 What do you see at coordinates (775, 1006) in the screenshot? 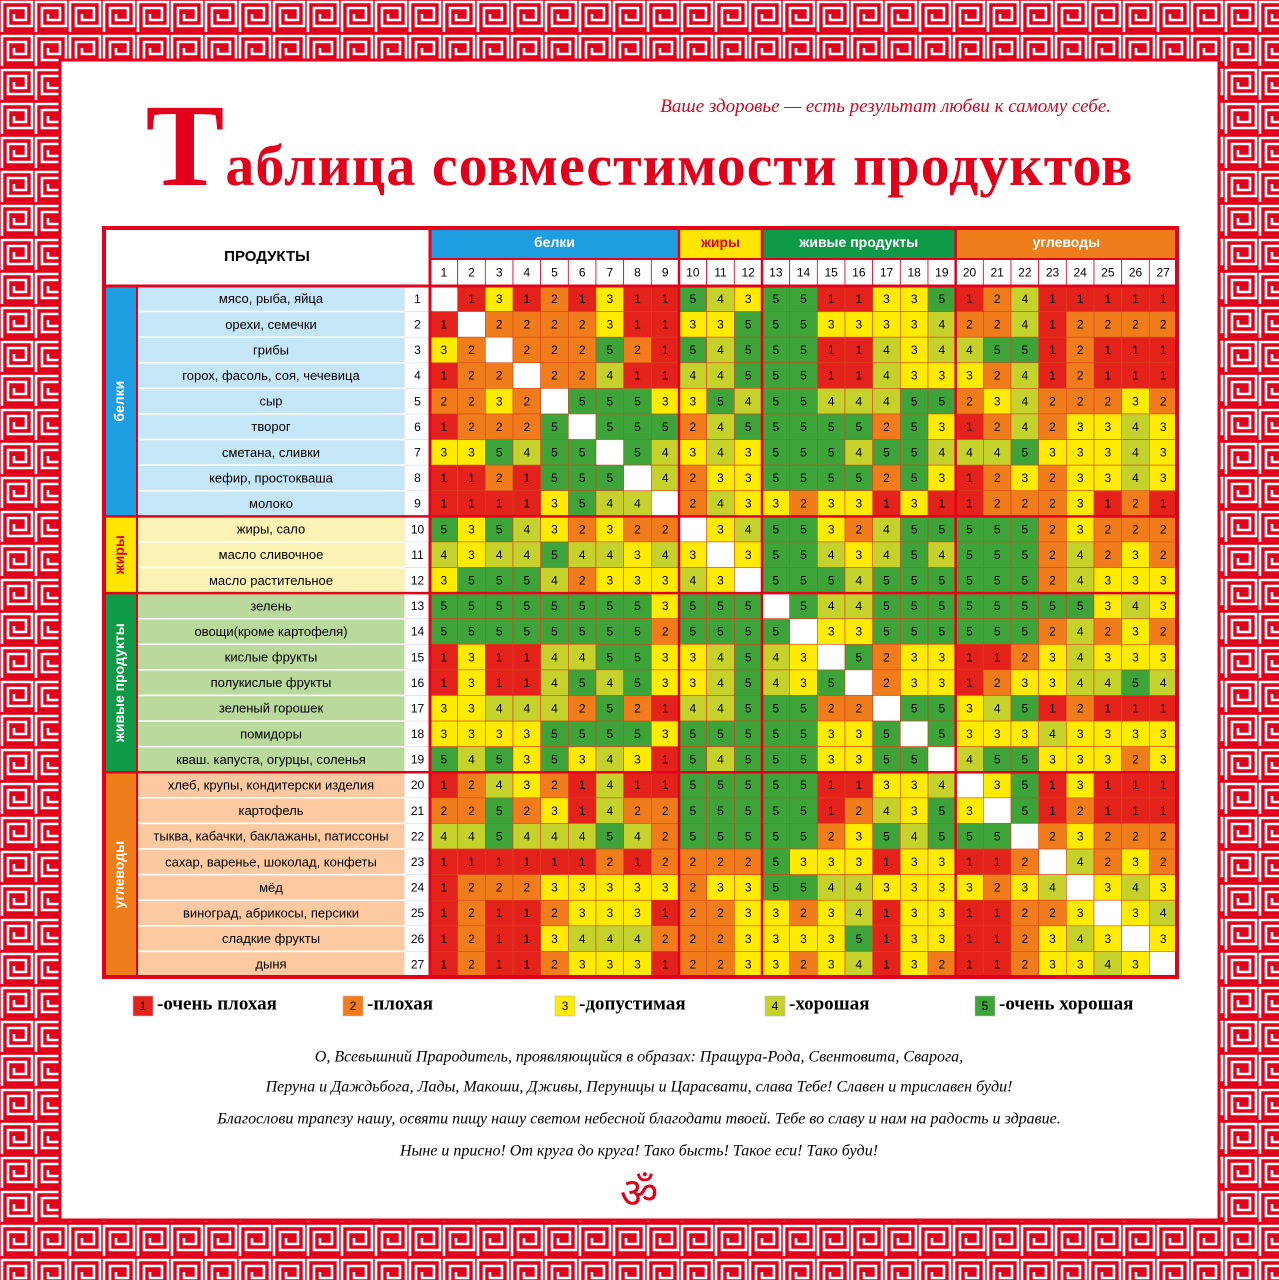
I see `legend-value: 4` at bounding box center [775, 1006].